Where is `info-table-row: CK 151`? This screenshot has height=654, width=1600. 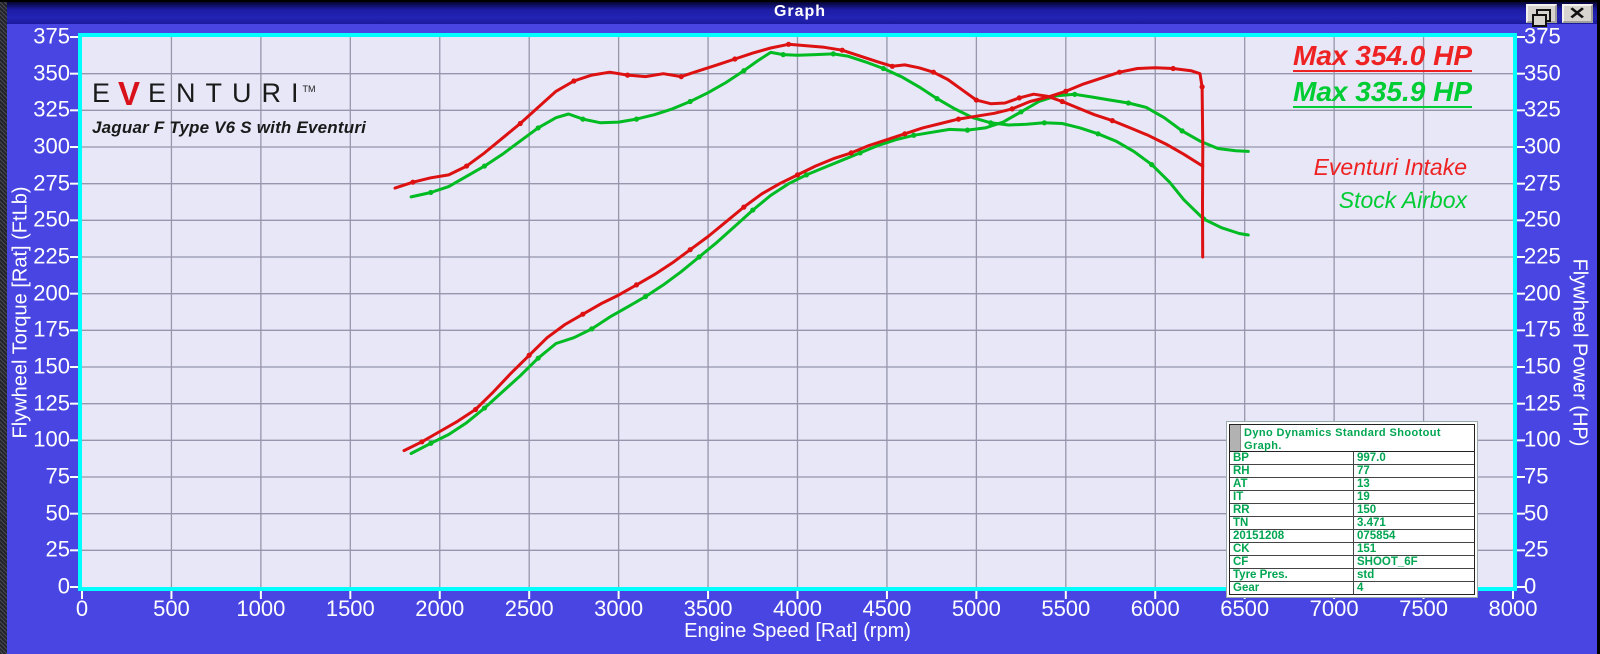
info-table-row: CK 151 is located at coordinates (1352, 549).